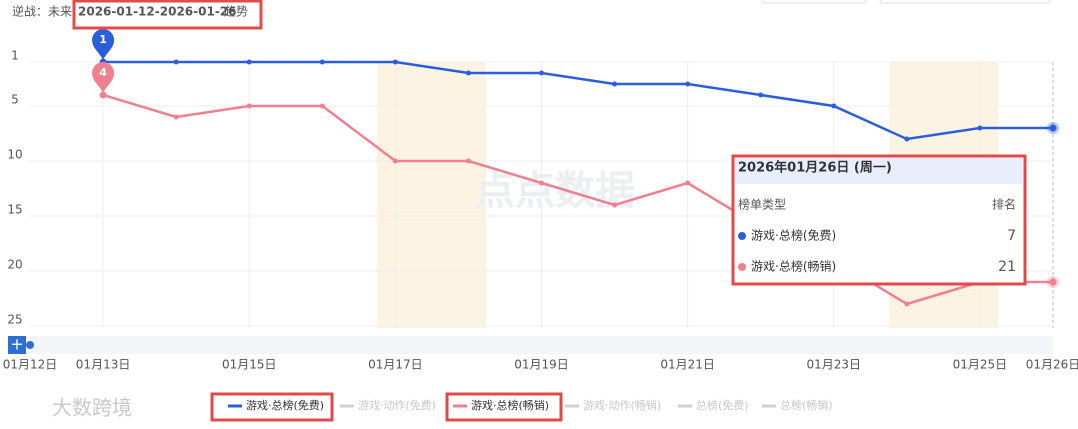 The width and height of the screenshot is (1078, 429). I want to click on zoom-track, so click(541, 345).